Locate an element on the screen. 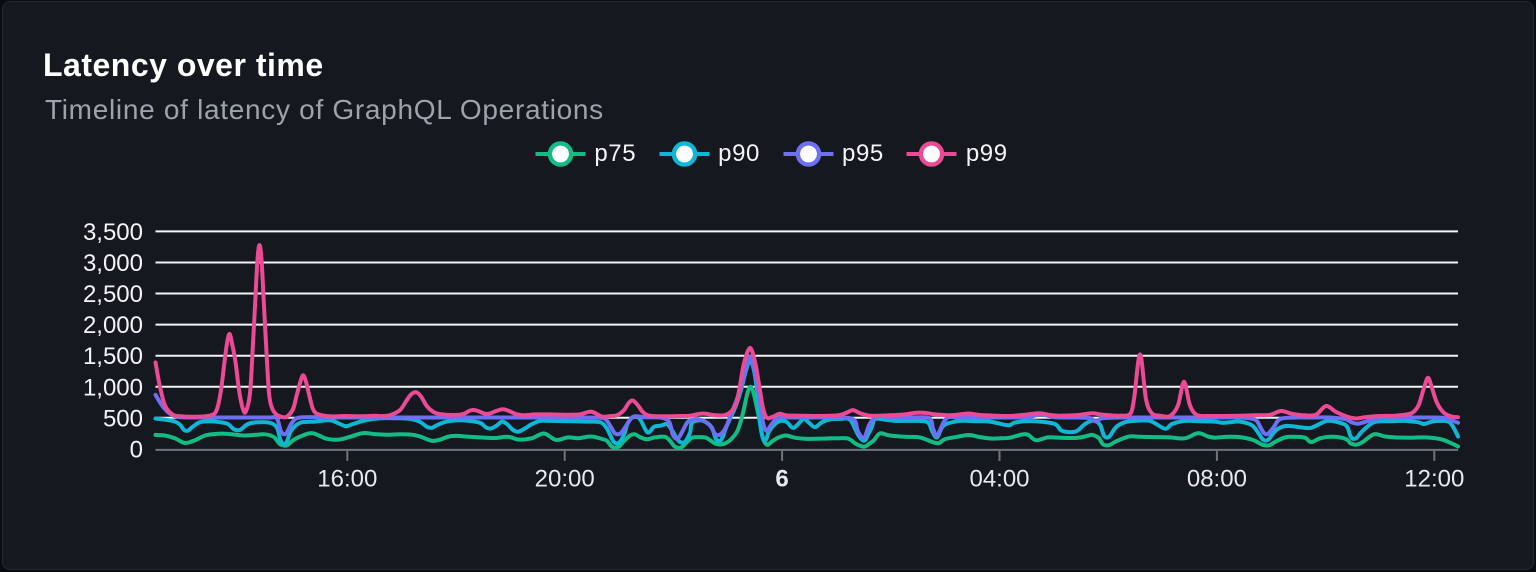 This screenshot has width=1536, height=572. svg-text: 500 is located at coordinates (123, 418).